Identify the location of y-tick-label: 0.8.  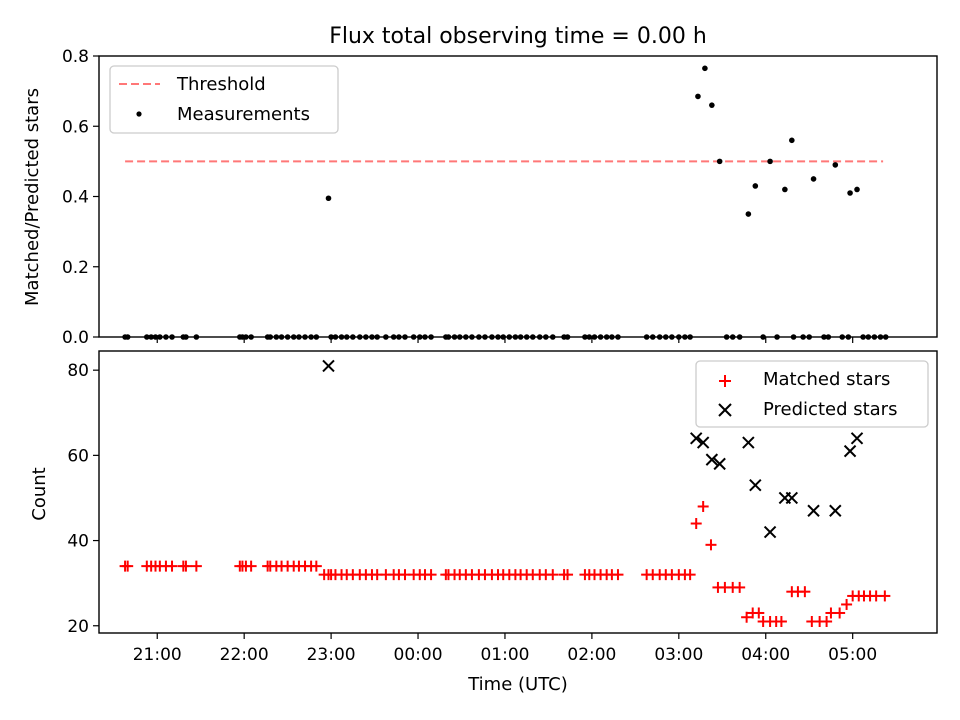
(75, 57).